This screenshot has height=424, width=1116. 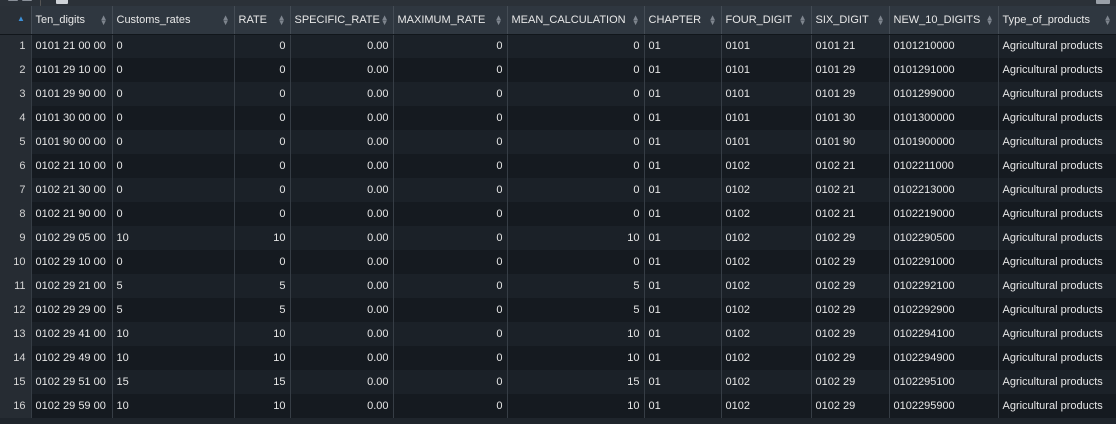 I want to click on column-header-rate: RATE ▲ ▼, so click(x=262, y=20).